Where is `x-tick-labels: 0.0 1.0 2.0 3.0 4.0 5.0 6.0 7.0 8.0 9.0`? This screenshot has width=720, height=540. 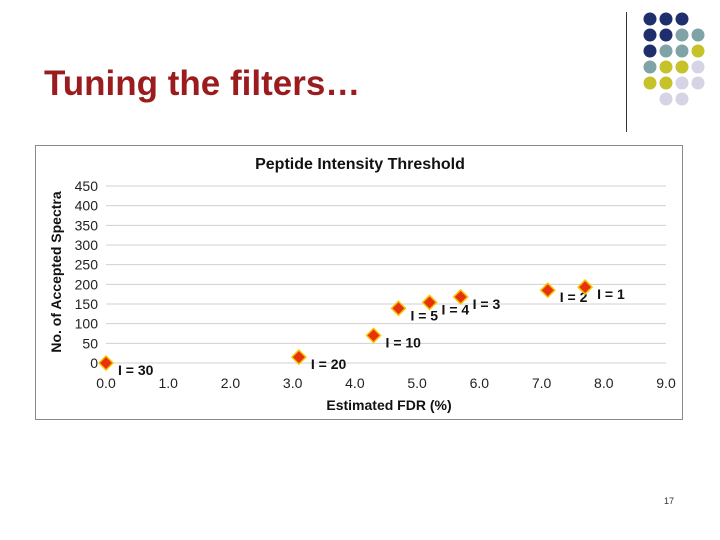
x-tick-labels: 0.0 1.0 2.0 3.0 4.0 5.0 6.0 7.0 8.0 9.0 is located at coordinates (386, 383).